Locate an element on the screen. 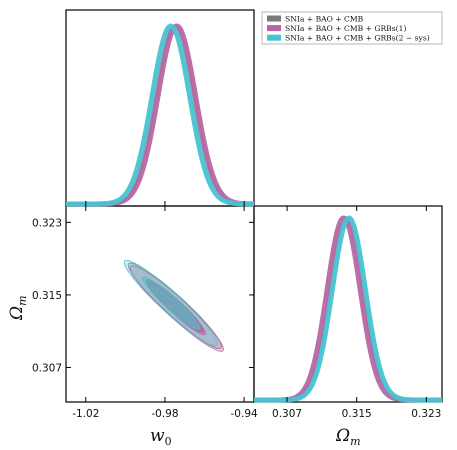 This screenshot has width=457, height=450. tick-label-om-x-0: 0.307 is located at coordinates (287, 414).